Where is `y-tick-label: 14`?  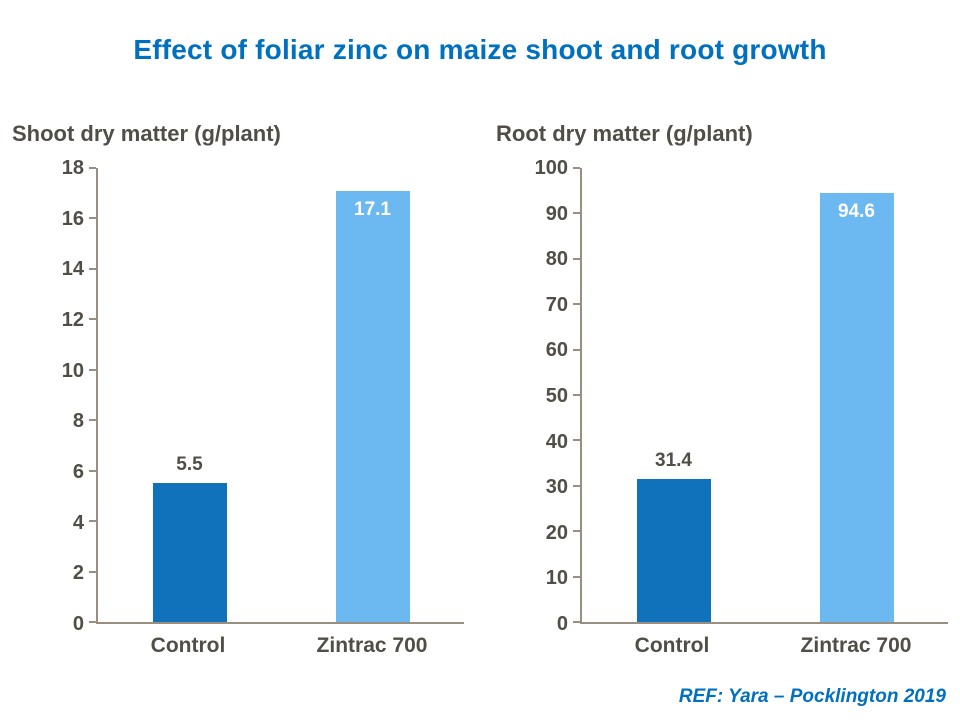
y-tick-label: 14 is located at coordinates (72, 269).